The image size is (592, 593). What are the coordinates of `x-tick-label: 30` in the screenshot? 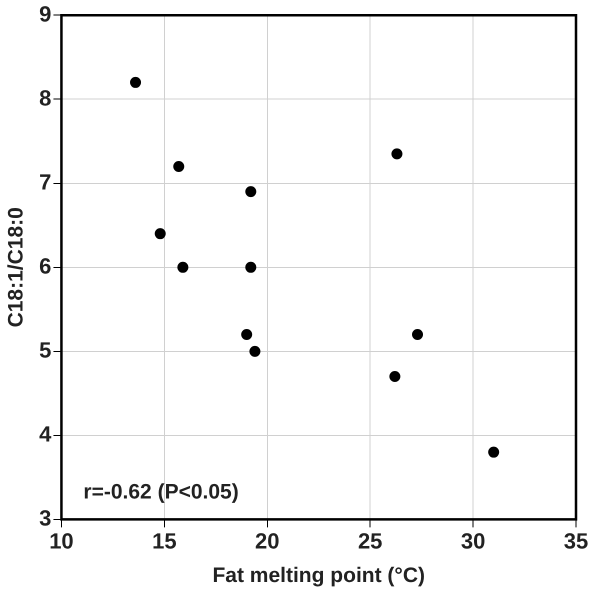 It's located at (473, 541).